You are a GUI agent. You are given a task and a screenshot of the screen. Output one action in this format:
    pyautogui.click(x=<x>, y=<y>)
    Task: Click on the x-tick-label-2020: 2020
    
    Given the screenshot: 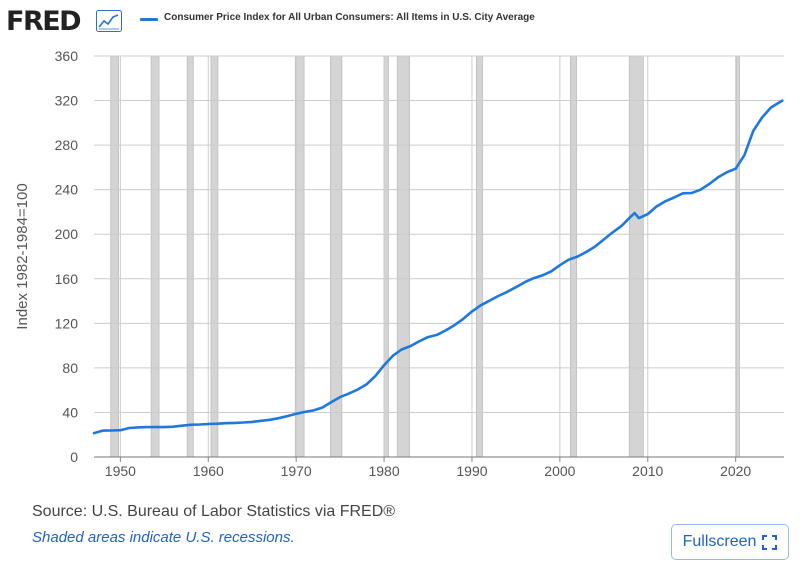 What is the action you would take?
    pyautogui.click(x=735, y=471)
    